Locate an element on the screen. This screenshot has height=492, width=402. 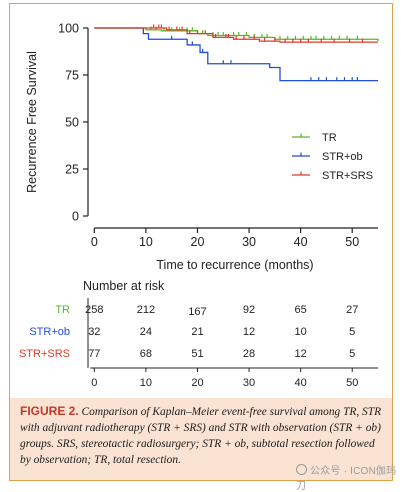
y-tick-label: 100 is located at coordinates (68, 29).